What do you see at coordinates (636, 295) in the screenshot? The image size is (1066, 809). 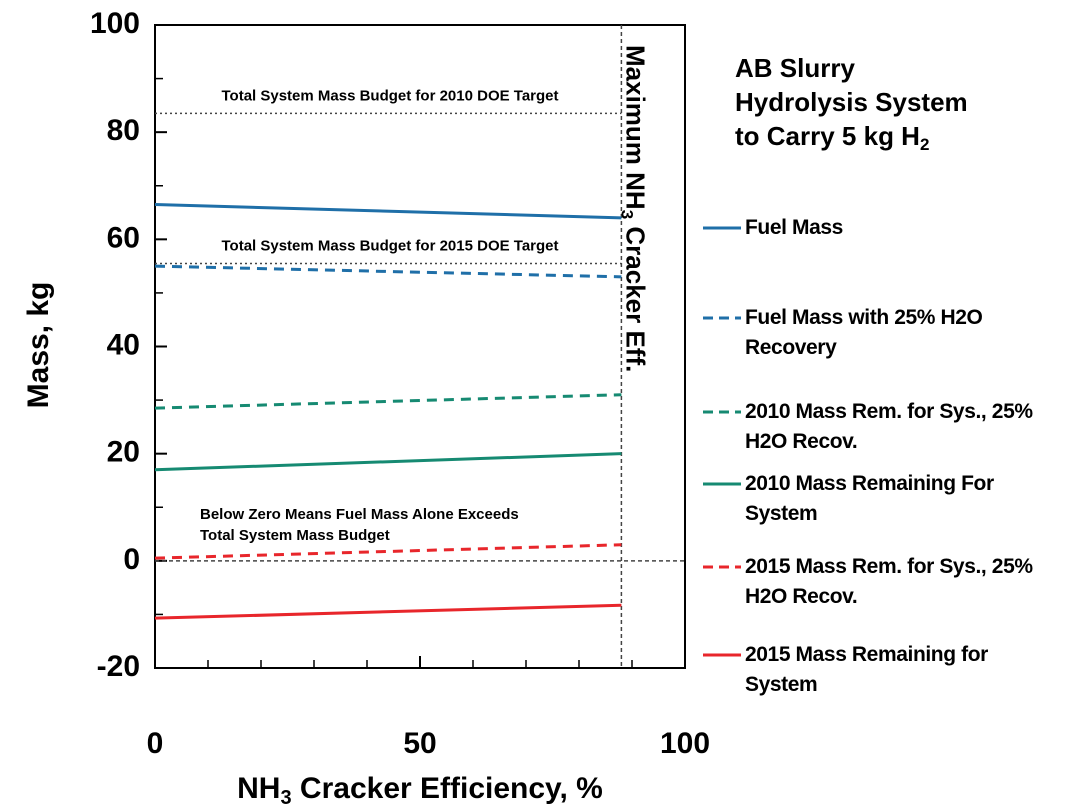 I see `label-part: Cracker Eff.` at bounding box center [636, 295].